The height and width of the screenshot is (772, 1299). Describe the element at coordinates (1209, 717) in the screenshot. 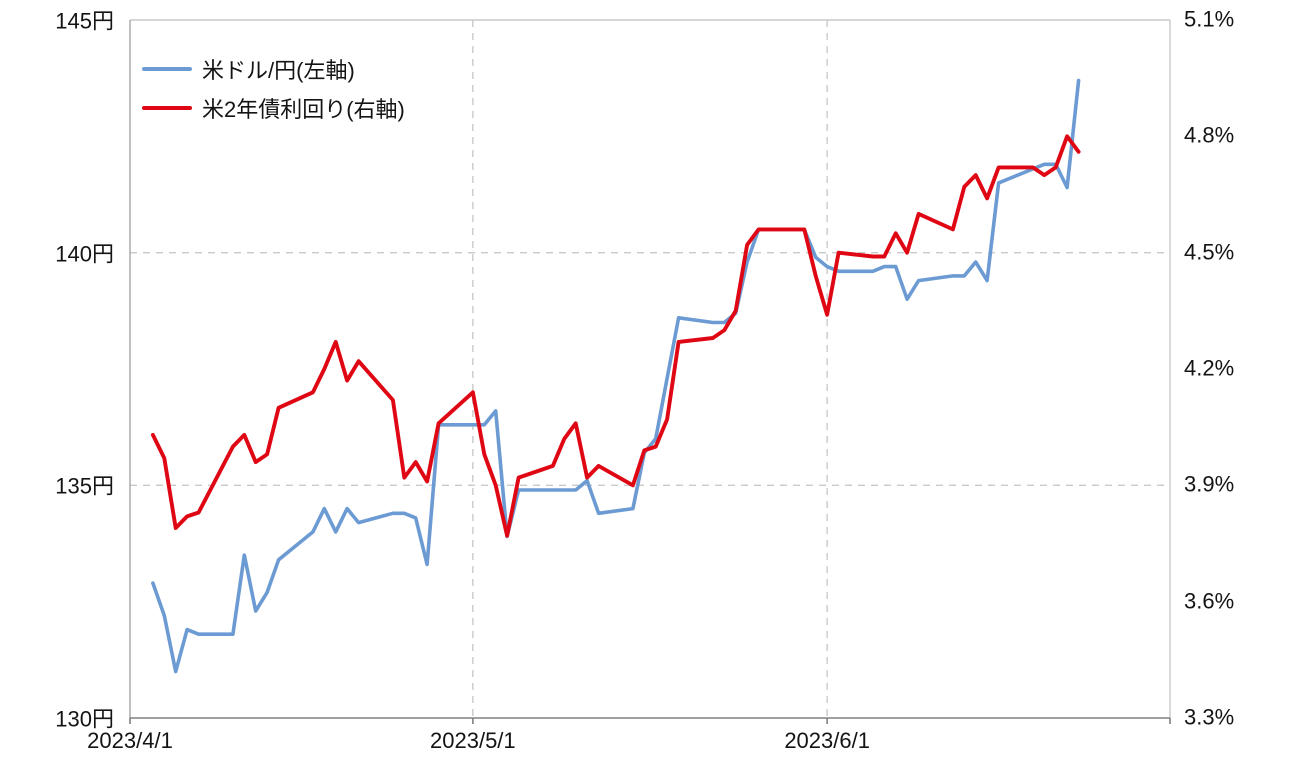

I see `right-axis-tick-label: 3.3%` at that location.